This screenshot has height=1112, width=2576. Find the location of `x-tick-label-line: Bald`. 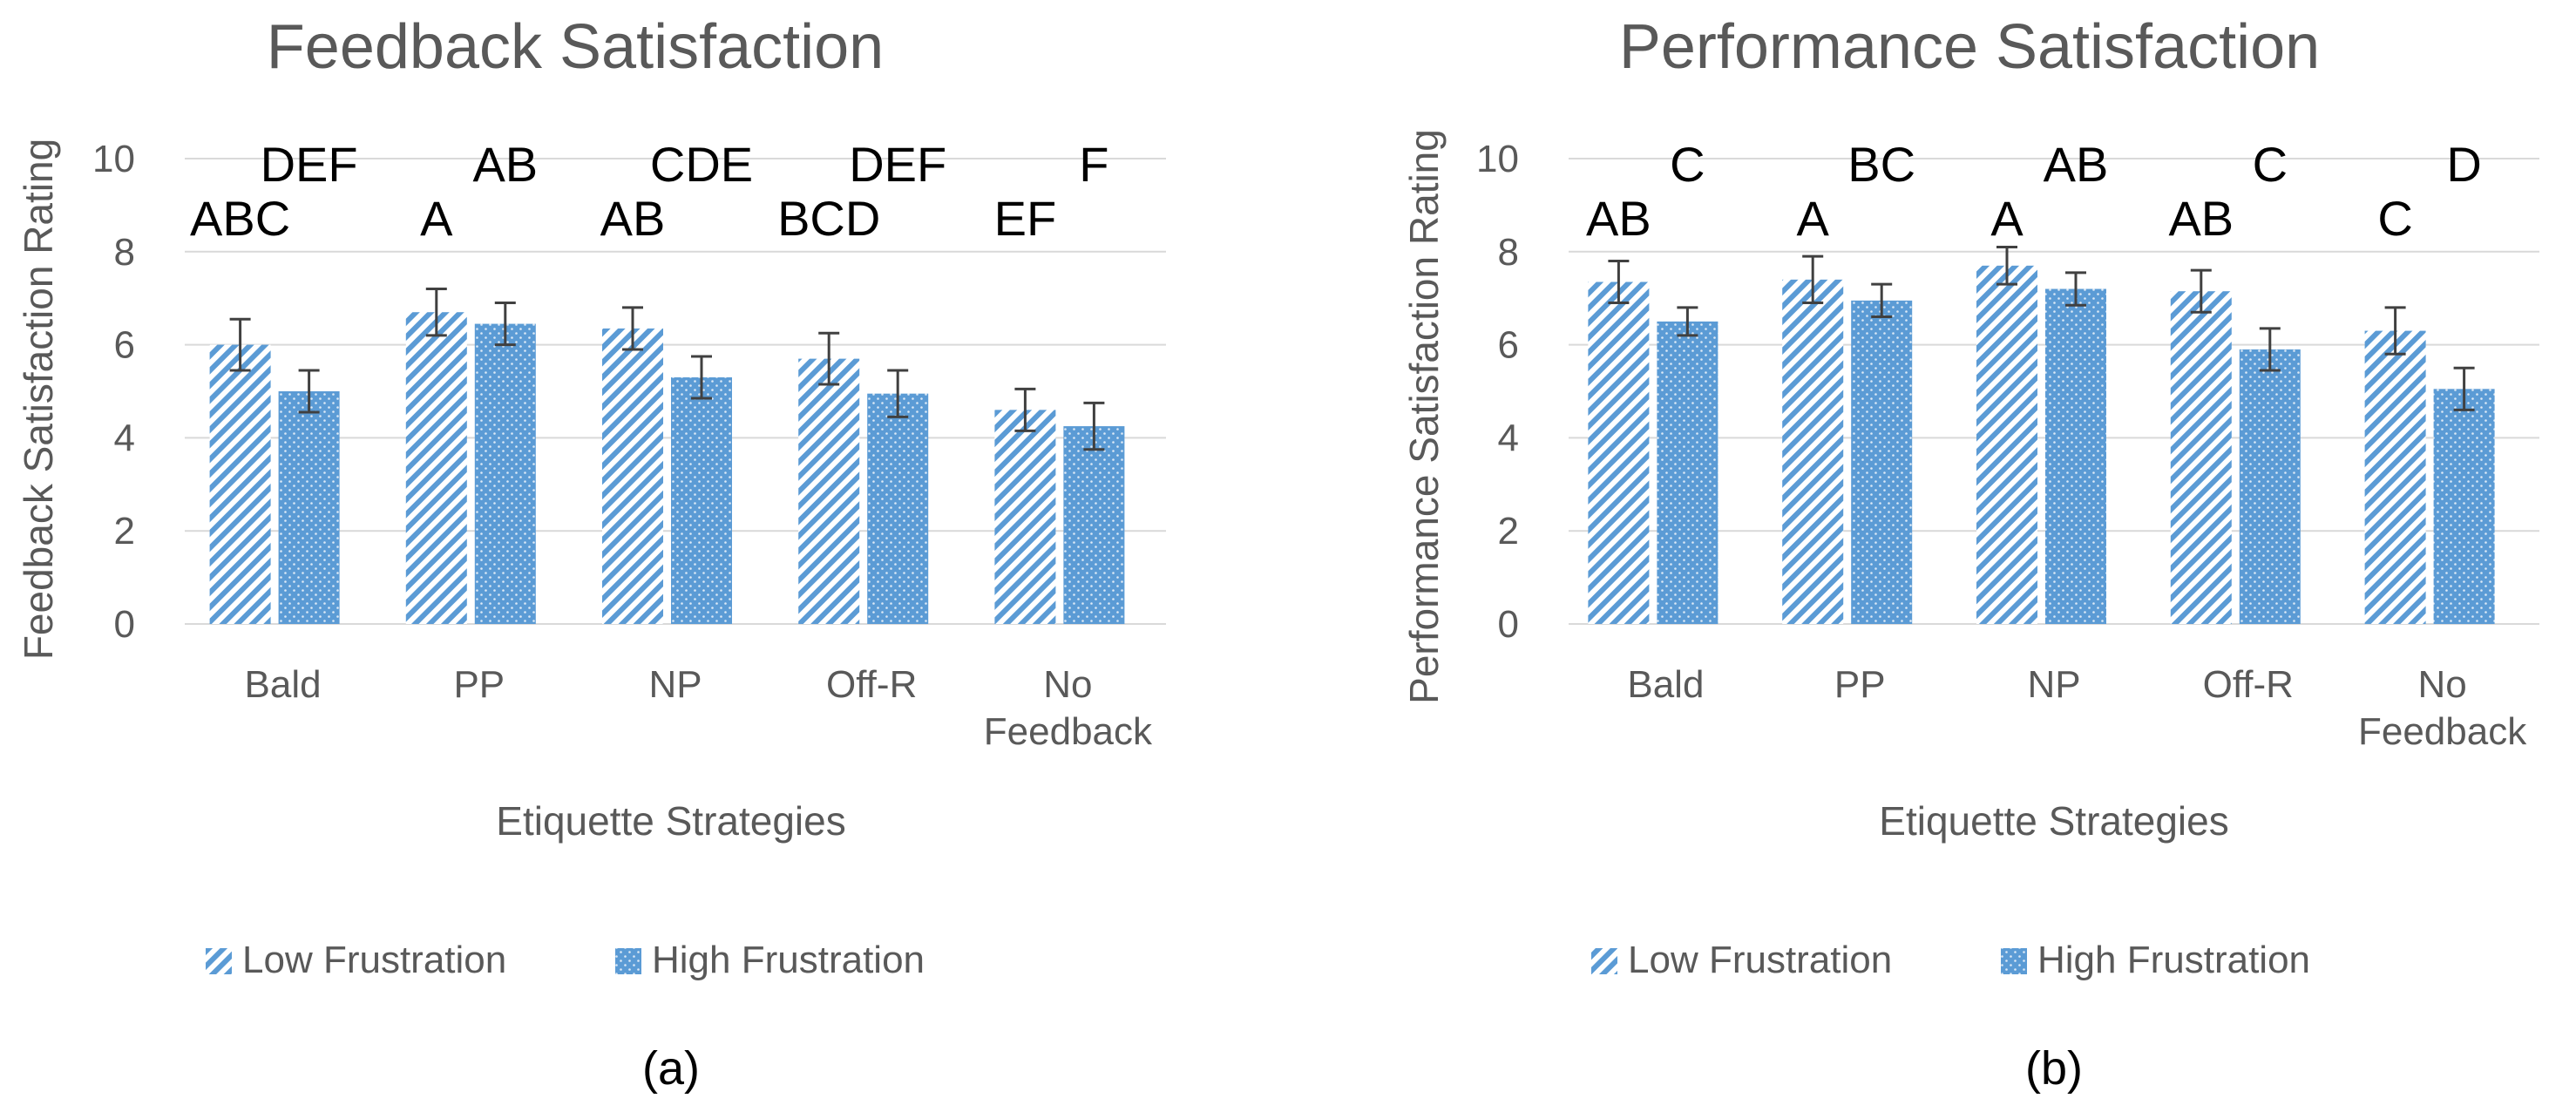

x-tick-label-line: Bald is located at coordinates (283, 684).